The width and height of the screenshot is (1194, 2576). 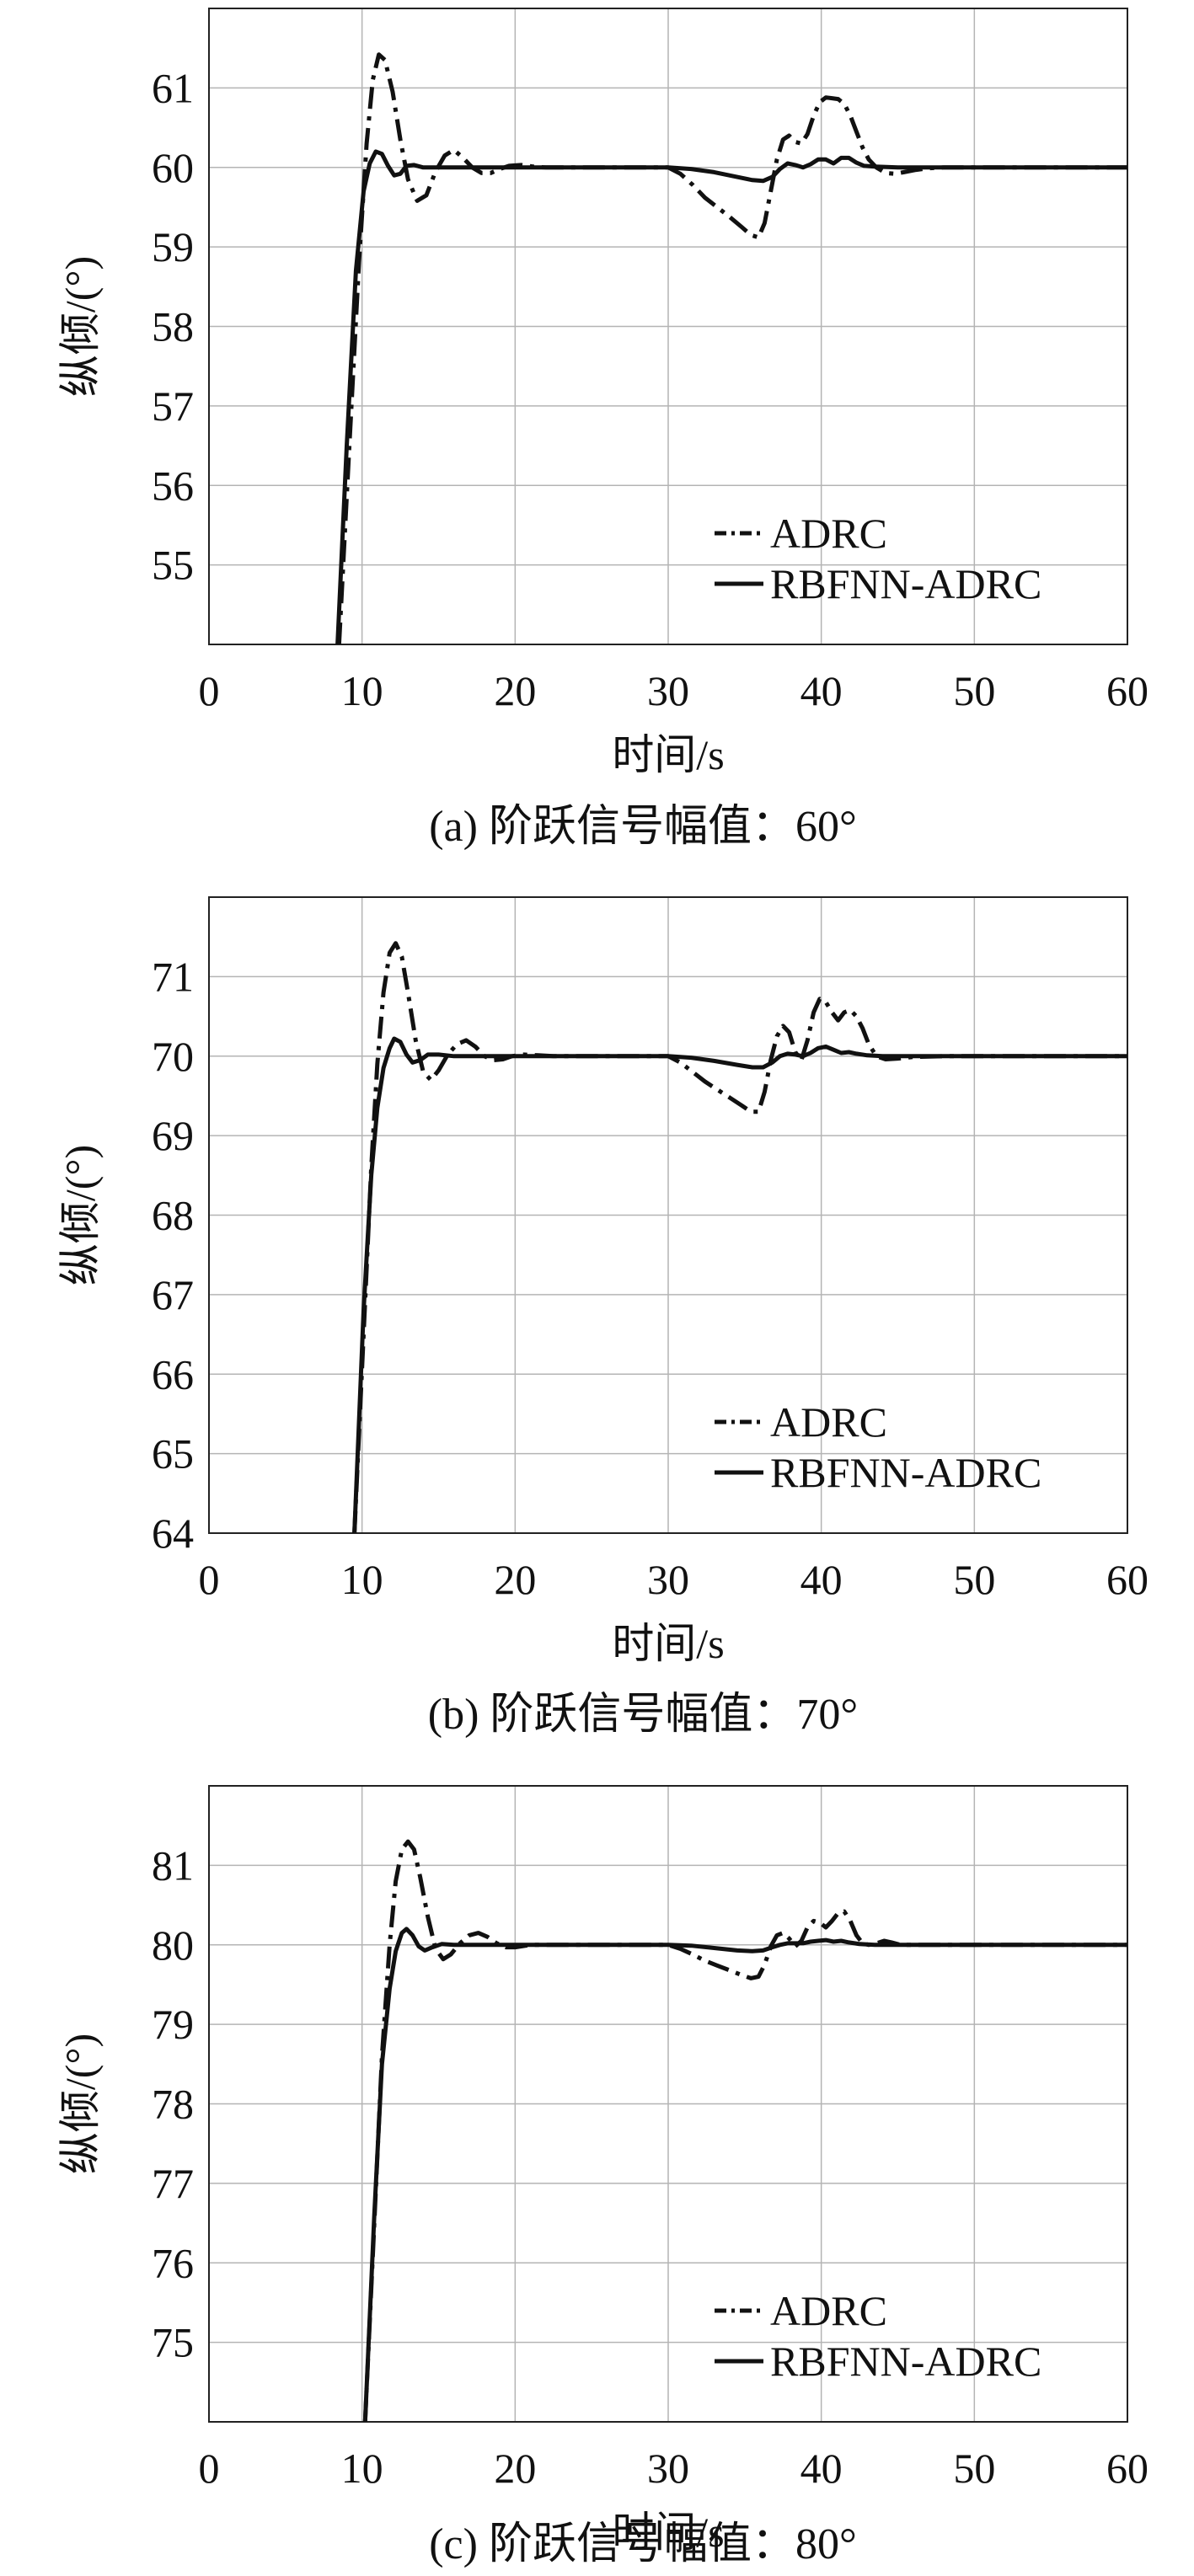 What do you see at coordinates (173, 2024) in the screenshot?
I see `y-tick-label: 79` at bounding box center [173, 2024].